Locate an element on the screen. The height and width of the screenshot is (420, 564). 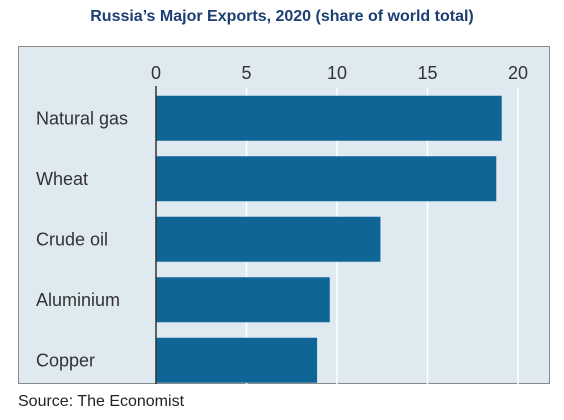
x-tick-label: 15 is located at coordinates (427, 73).